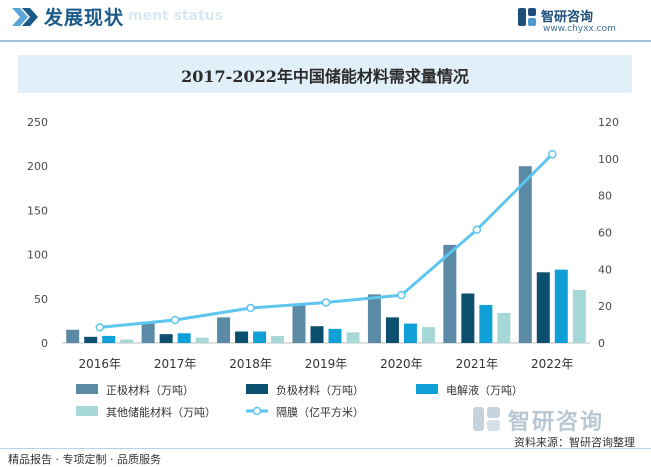 The image size is (651, 467). Describe the element at coordinates (37, 122) in the screenshot. I see `y-left-tick-label: 250` at that location.